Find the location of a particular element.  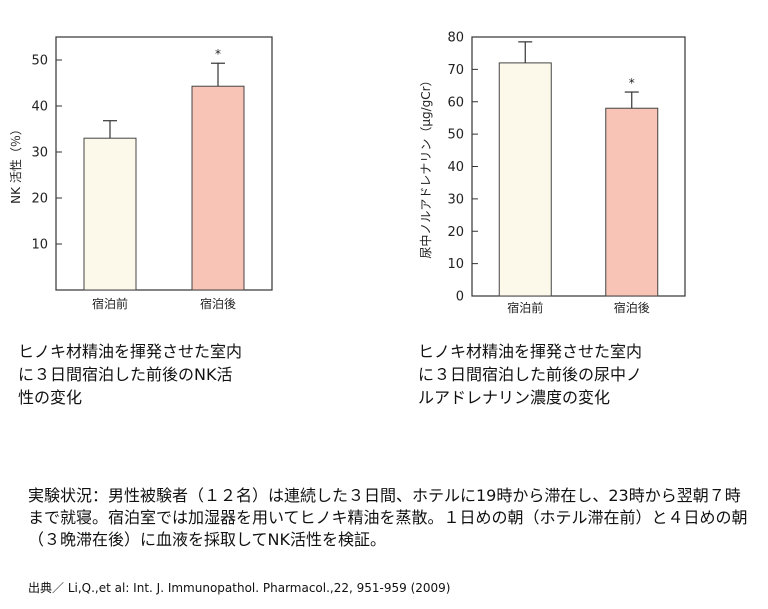

nk-chart-caption: ヒノキ材精油を揮発させた室内 に３日間宿泊した前後のNK活 性の変化 is located at coordinates (130, 374).